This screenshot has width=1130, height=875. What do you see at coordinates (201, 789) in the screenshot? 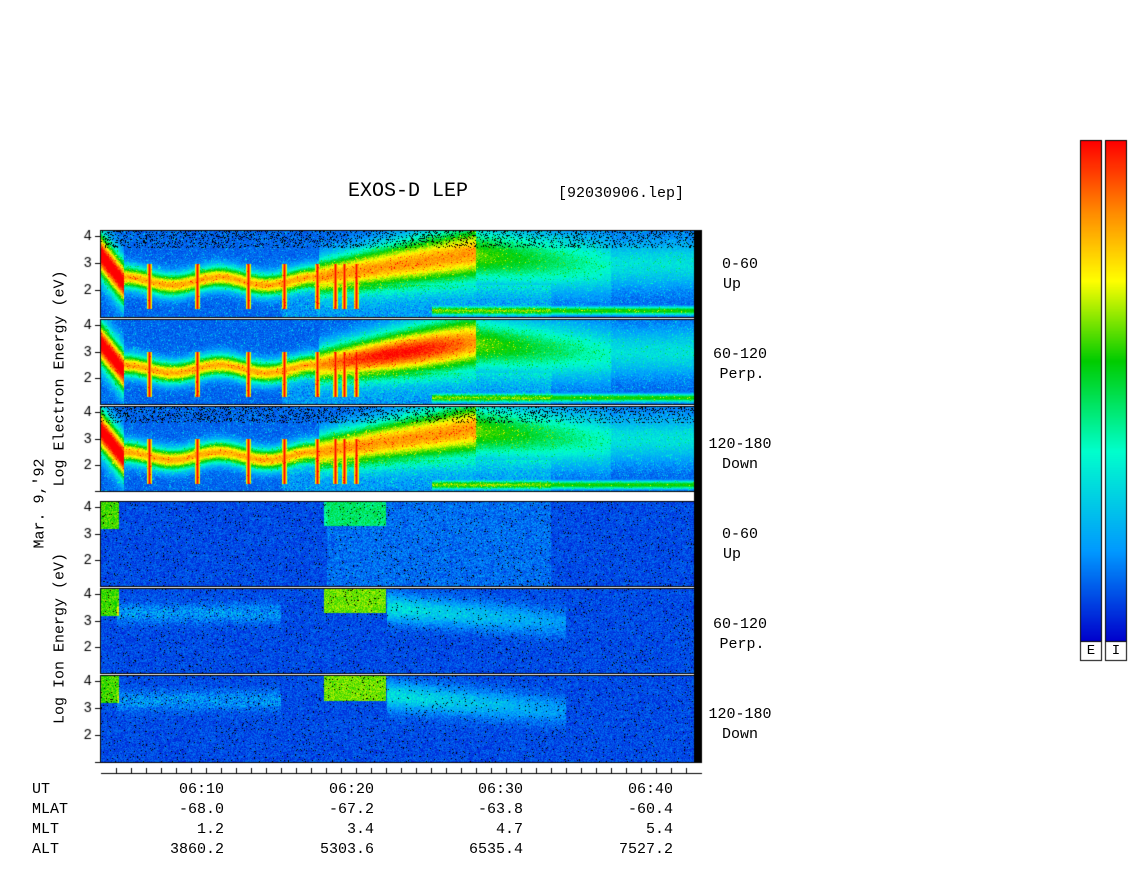
I see `ut-tick-label: 06:10` at bounding box center [201, 789].